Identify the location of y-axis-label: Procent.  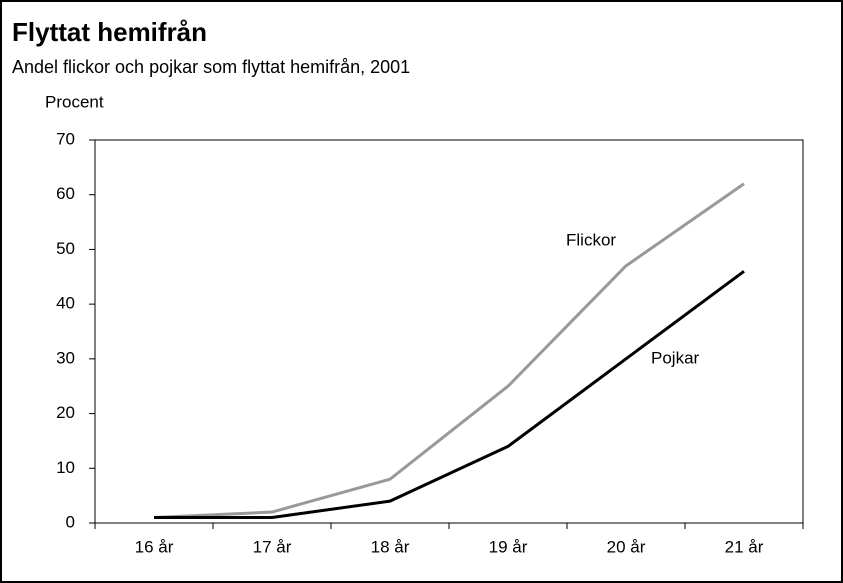
(74, 101).